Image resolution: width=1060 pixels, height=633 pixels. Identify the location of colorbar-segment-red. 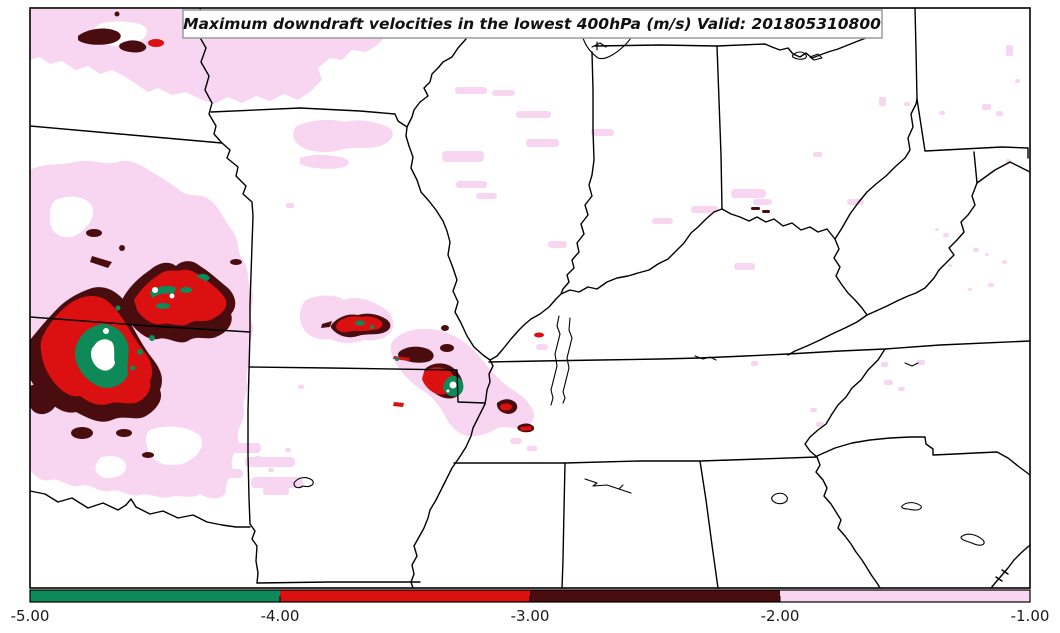
(405, 596).